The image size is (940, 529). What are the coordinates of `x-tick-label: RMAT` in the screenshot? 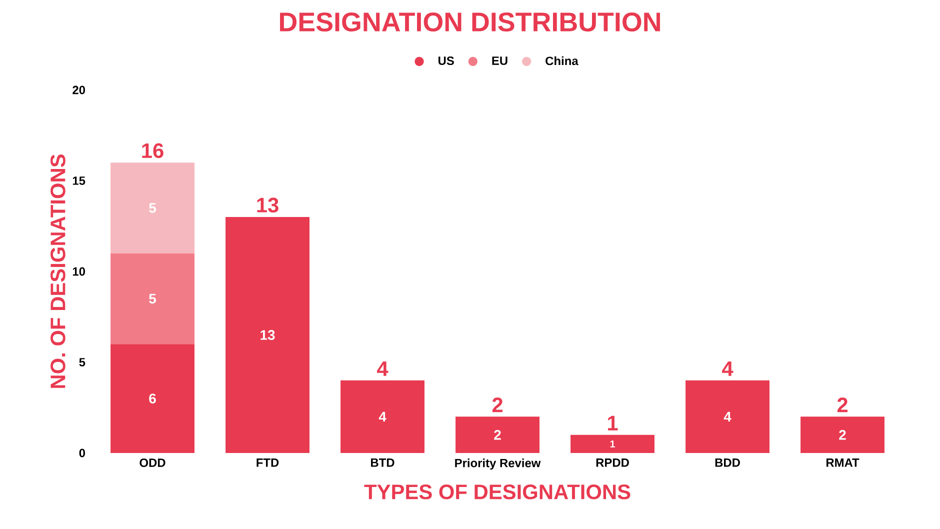 It's located at (843, 462).